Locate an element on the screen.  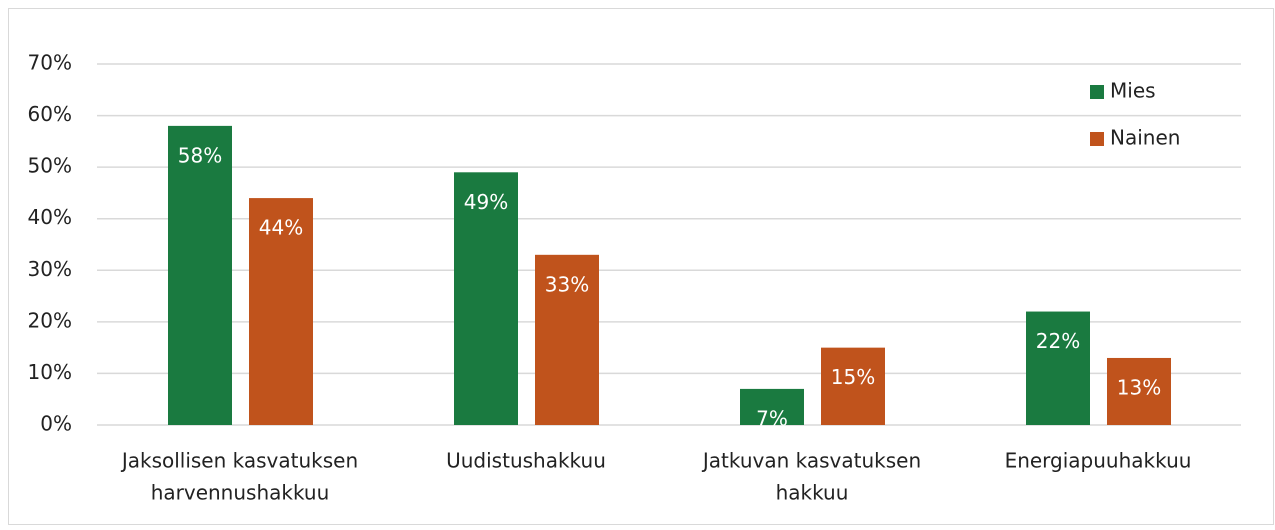
x-tick-label: Jaksollisen kasvatuksen is located at coordinates (239, 461).